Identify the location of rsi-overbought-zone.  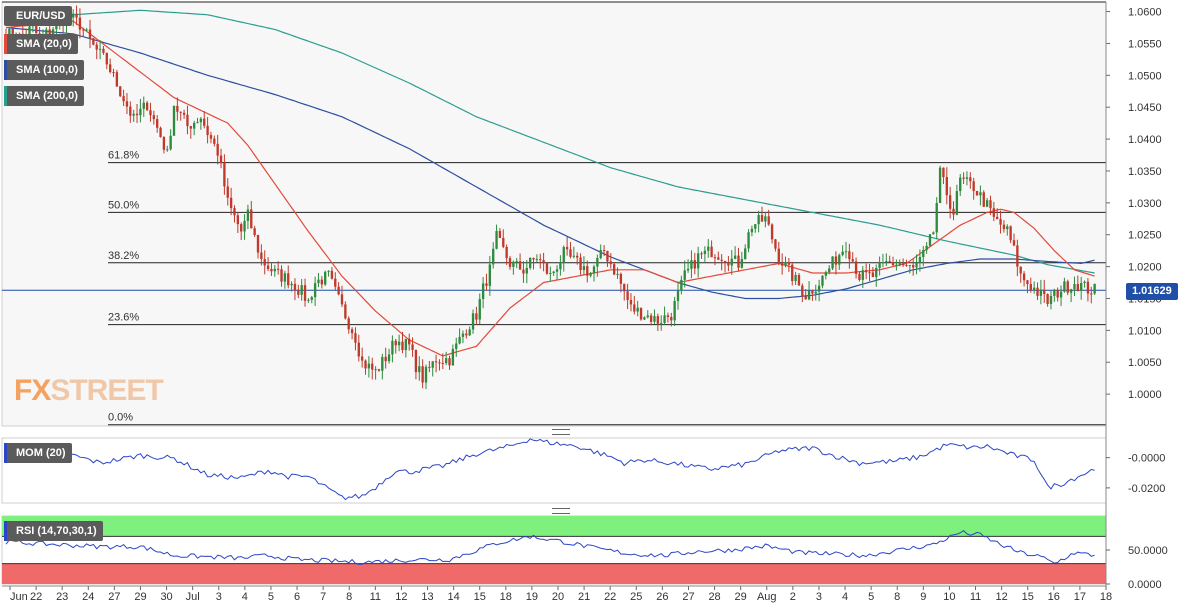
(554, 526).